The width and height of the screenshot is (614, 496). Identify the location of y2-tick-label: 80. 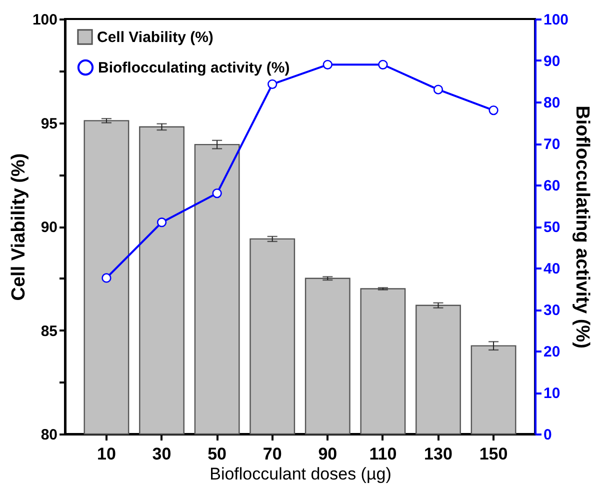
(552, 103).